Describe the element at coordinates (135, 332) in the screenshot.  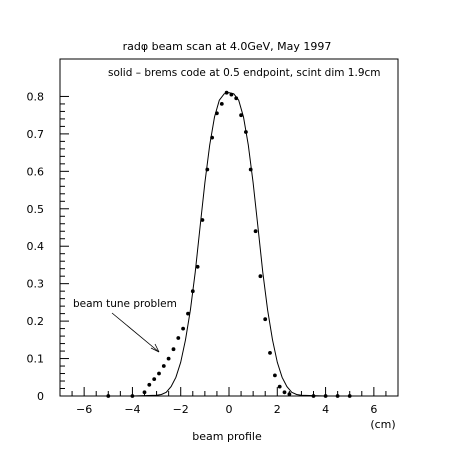
I see `annotation-arrow-line` at that location.